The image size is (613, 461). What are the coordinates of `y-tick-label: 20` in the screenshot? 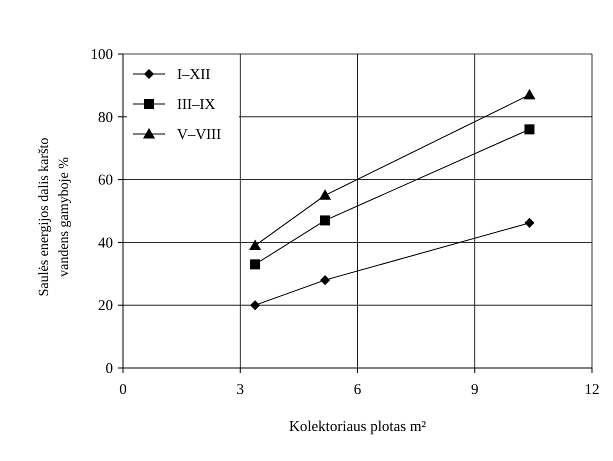 It's located at (105, 306).